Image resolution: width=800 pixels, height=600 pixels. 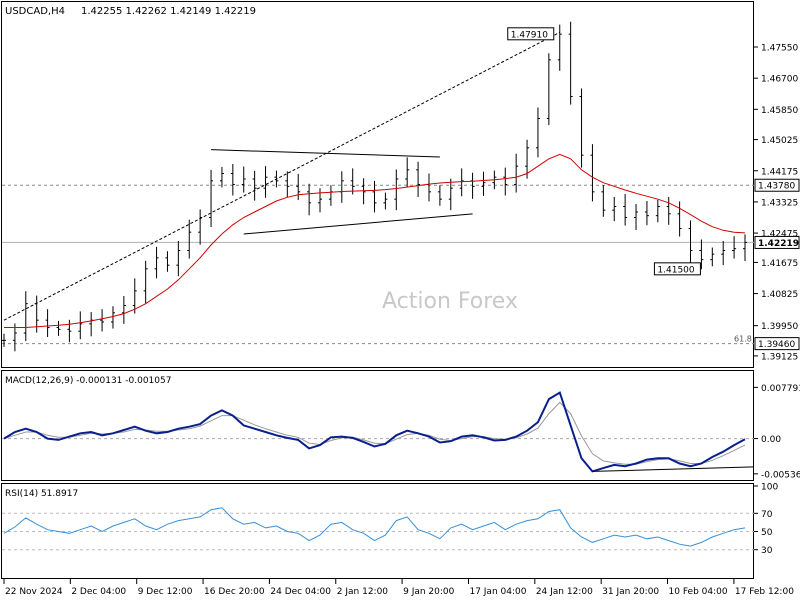 I want to click on x-tick-label: 2 Dec 04:00, so click(x=98, y=592).